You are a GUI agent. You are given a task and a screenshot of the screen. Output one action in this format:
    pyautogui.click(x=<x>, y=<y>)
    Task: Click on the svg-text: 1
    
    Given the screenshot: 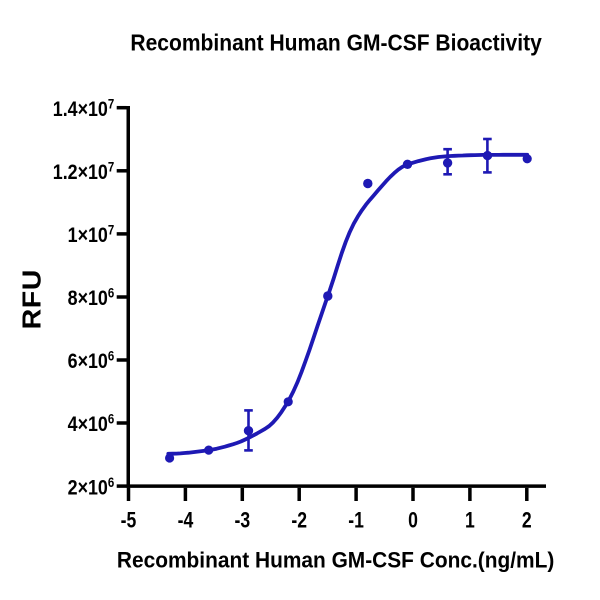 What is the action you would take?
    pyautogui.click(x=470, y=521)
    